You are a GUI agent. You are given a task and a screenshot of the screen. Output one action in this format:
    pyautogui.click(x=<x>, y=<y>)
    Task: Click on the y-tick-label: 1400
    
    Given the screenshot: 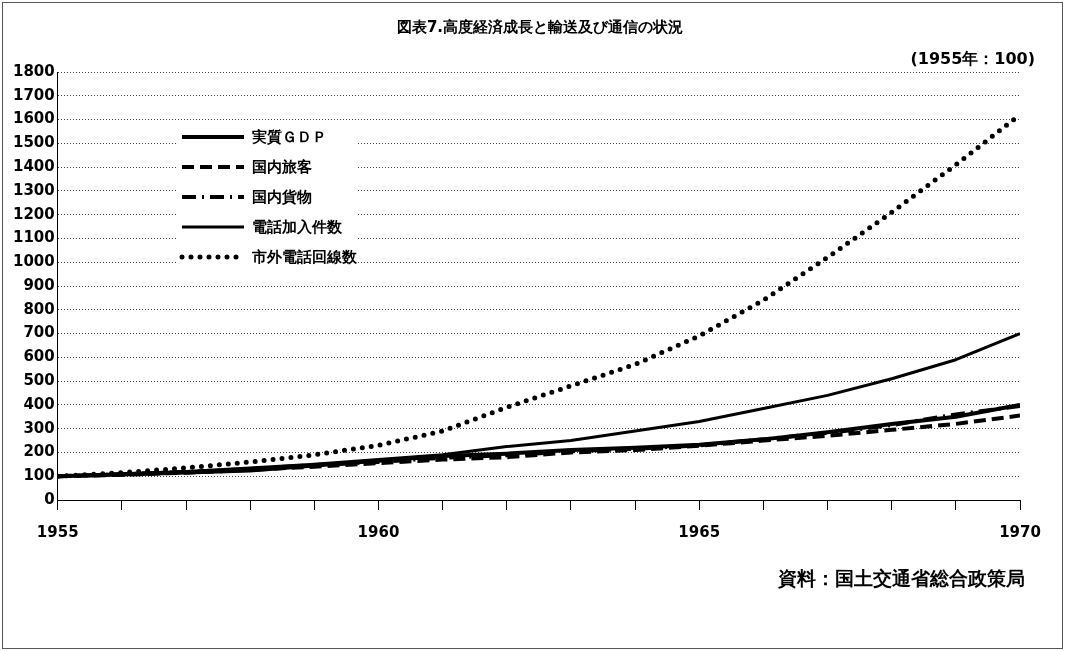 What is the action you would take?
    pyautogui.click(x=34, y=166)
    